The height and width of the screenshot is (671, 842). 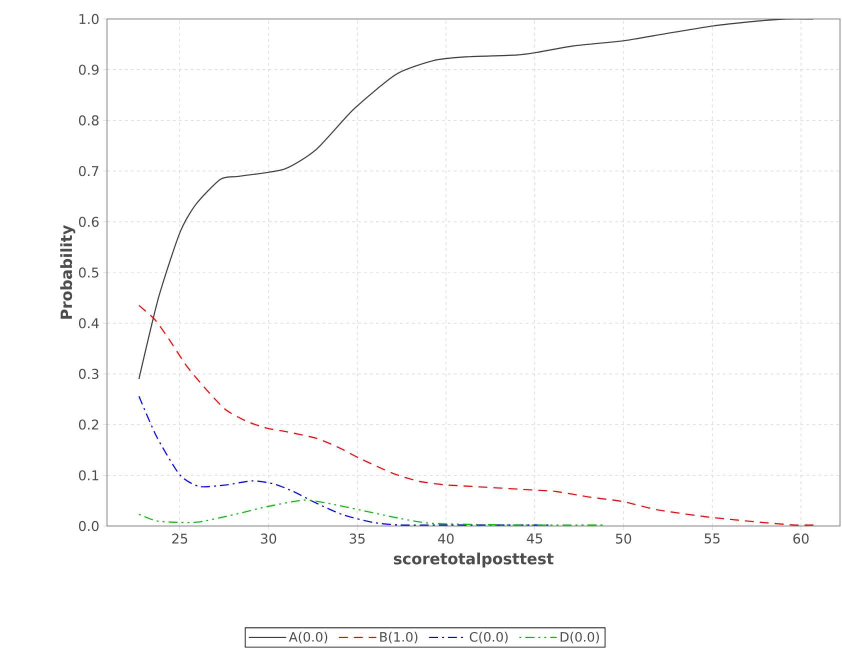 What do you see at coordinates (88, 526) in the screenshot?
I see `y-tick-label: 0.0` at bounding box center [88, 526].